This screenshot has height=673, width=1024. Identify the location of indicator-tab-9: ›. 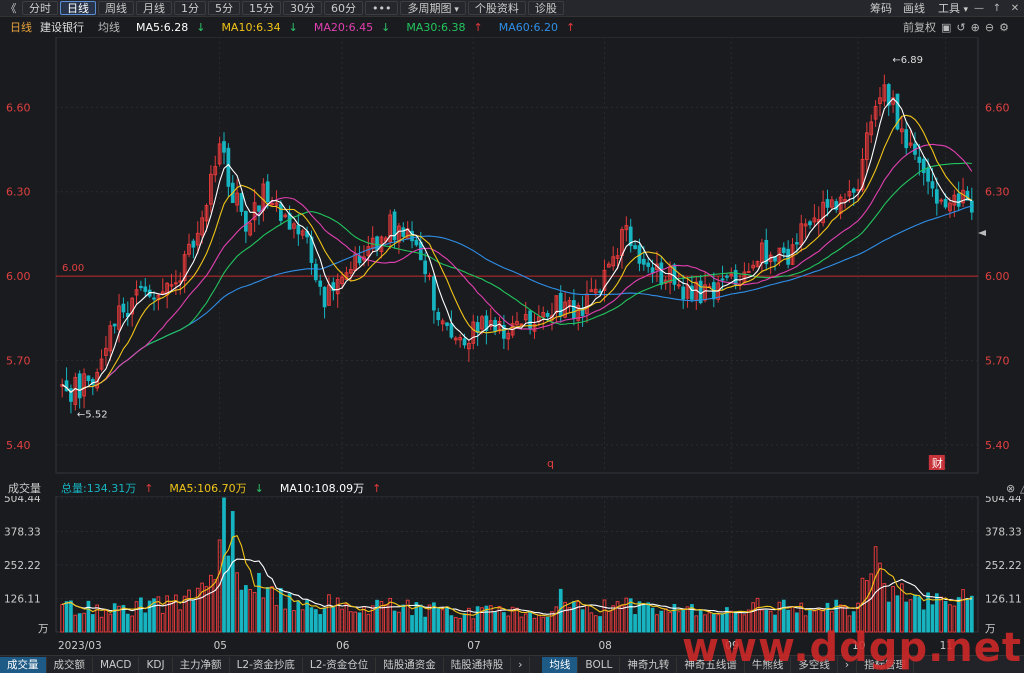
(521, 664).